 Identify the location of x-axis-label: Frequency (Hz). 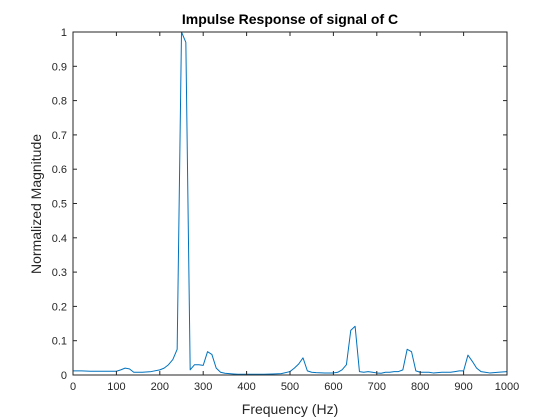
(290, 409).